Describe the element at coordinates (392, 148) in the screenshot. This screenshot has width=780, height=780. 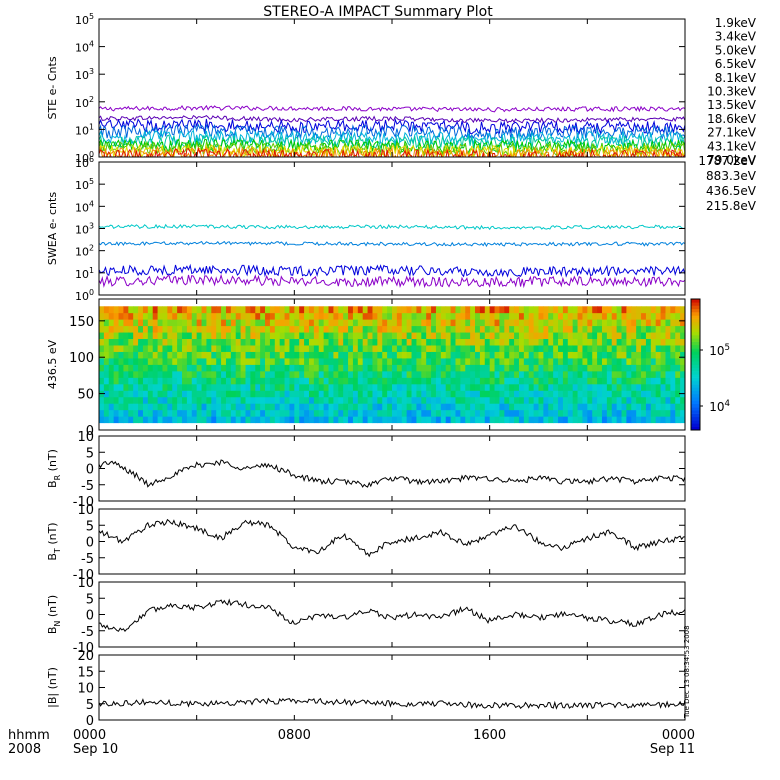
I see `series-line` at that location.